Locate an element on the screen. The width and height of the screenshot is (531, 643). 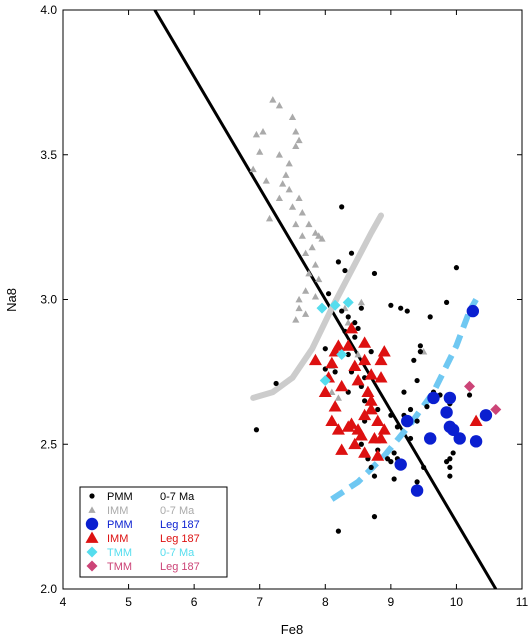
legend-label: TMM is located at coordinates (119, 567).